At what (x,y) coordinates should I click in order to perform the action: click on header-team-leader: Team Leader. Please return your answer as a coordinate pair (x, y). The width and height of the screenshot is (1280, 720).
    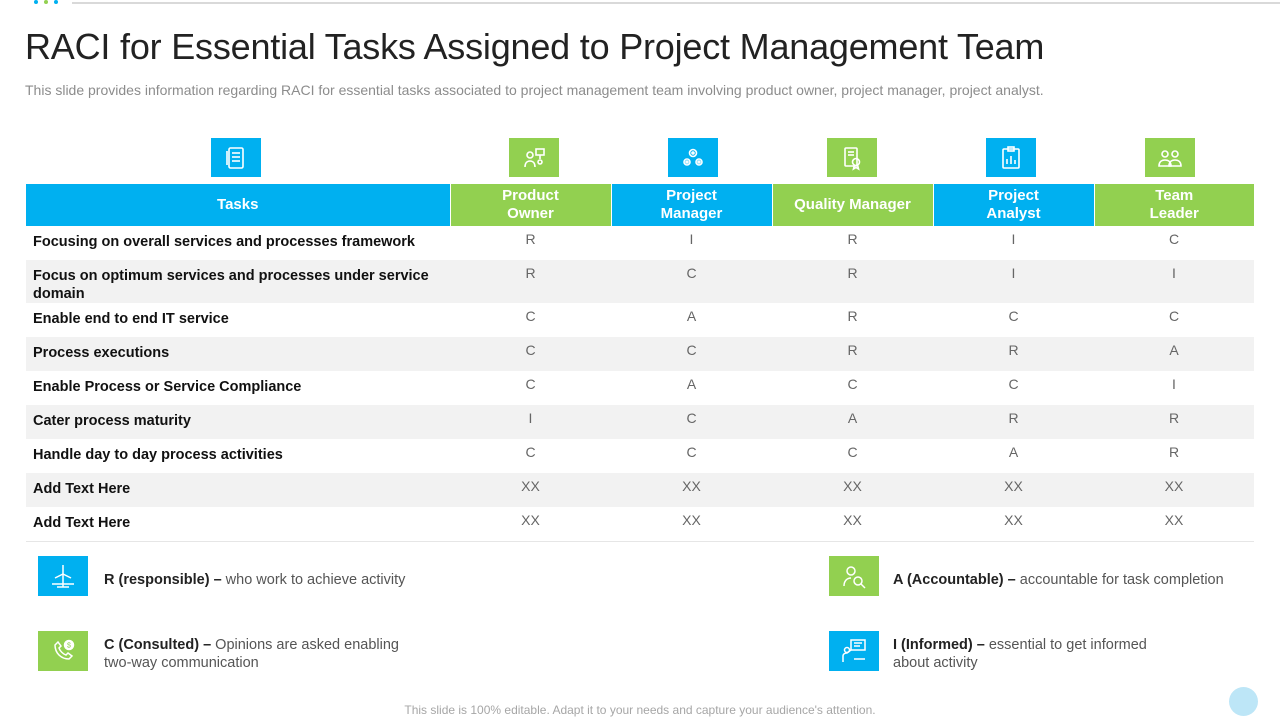
    Looking at the image, I should click on (1174, 205).